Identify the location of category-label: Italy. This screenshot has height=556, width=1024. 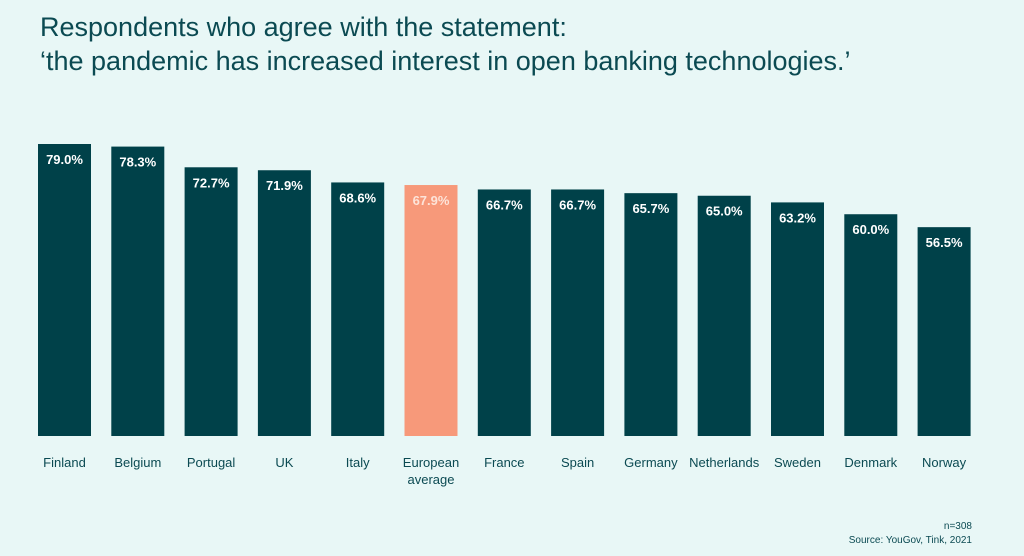
(358, 462).